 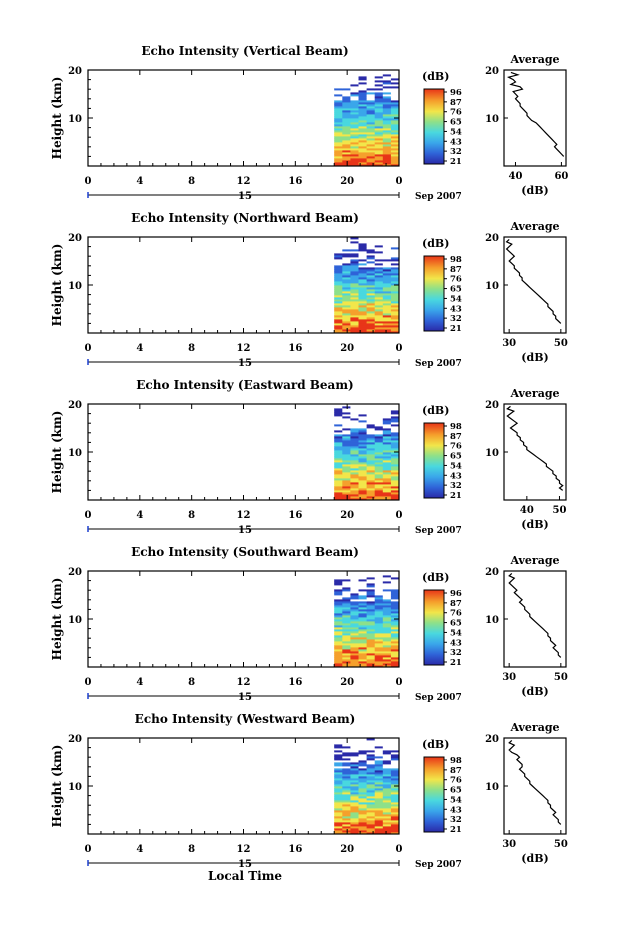 What do you see at coordinates (492, 787) in the screenshot?
I see `avg-y-tick-label: 10` at bounding box center [492, 787].